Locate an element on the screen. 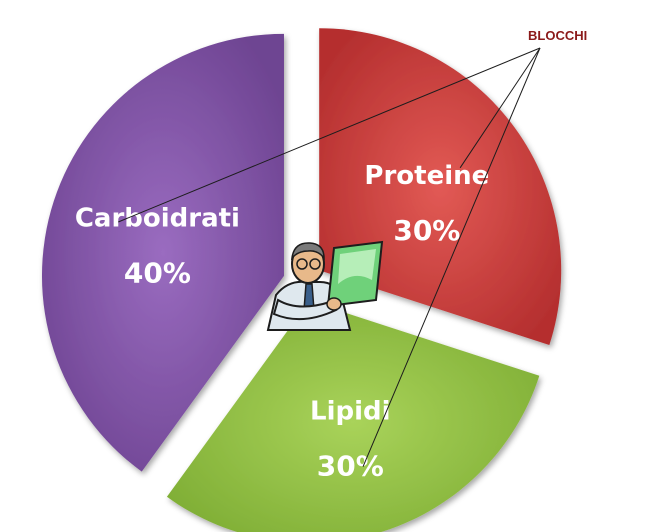  doctor-glasses-left is located at coordinates (302, 264).